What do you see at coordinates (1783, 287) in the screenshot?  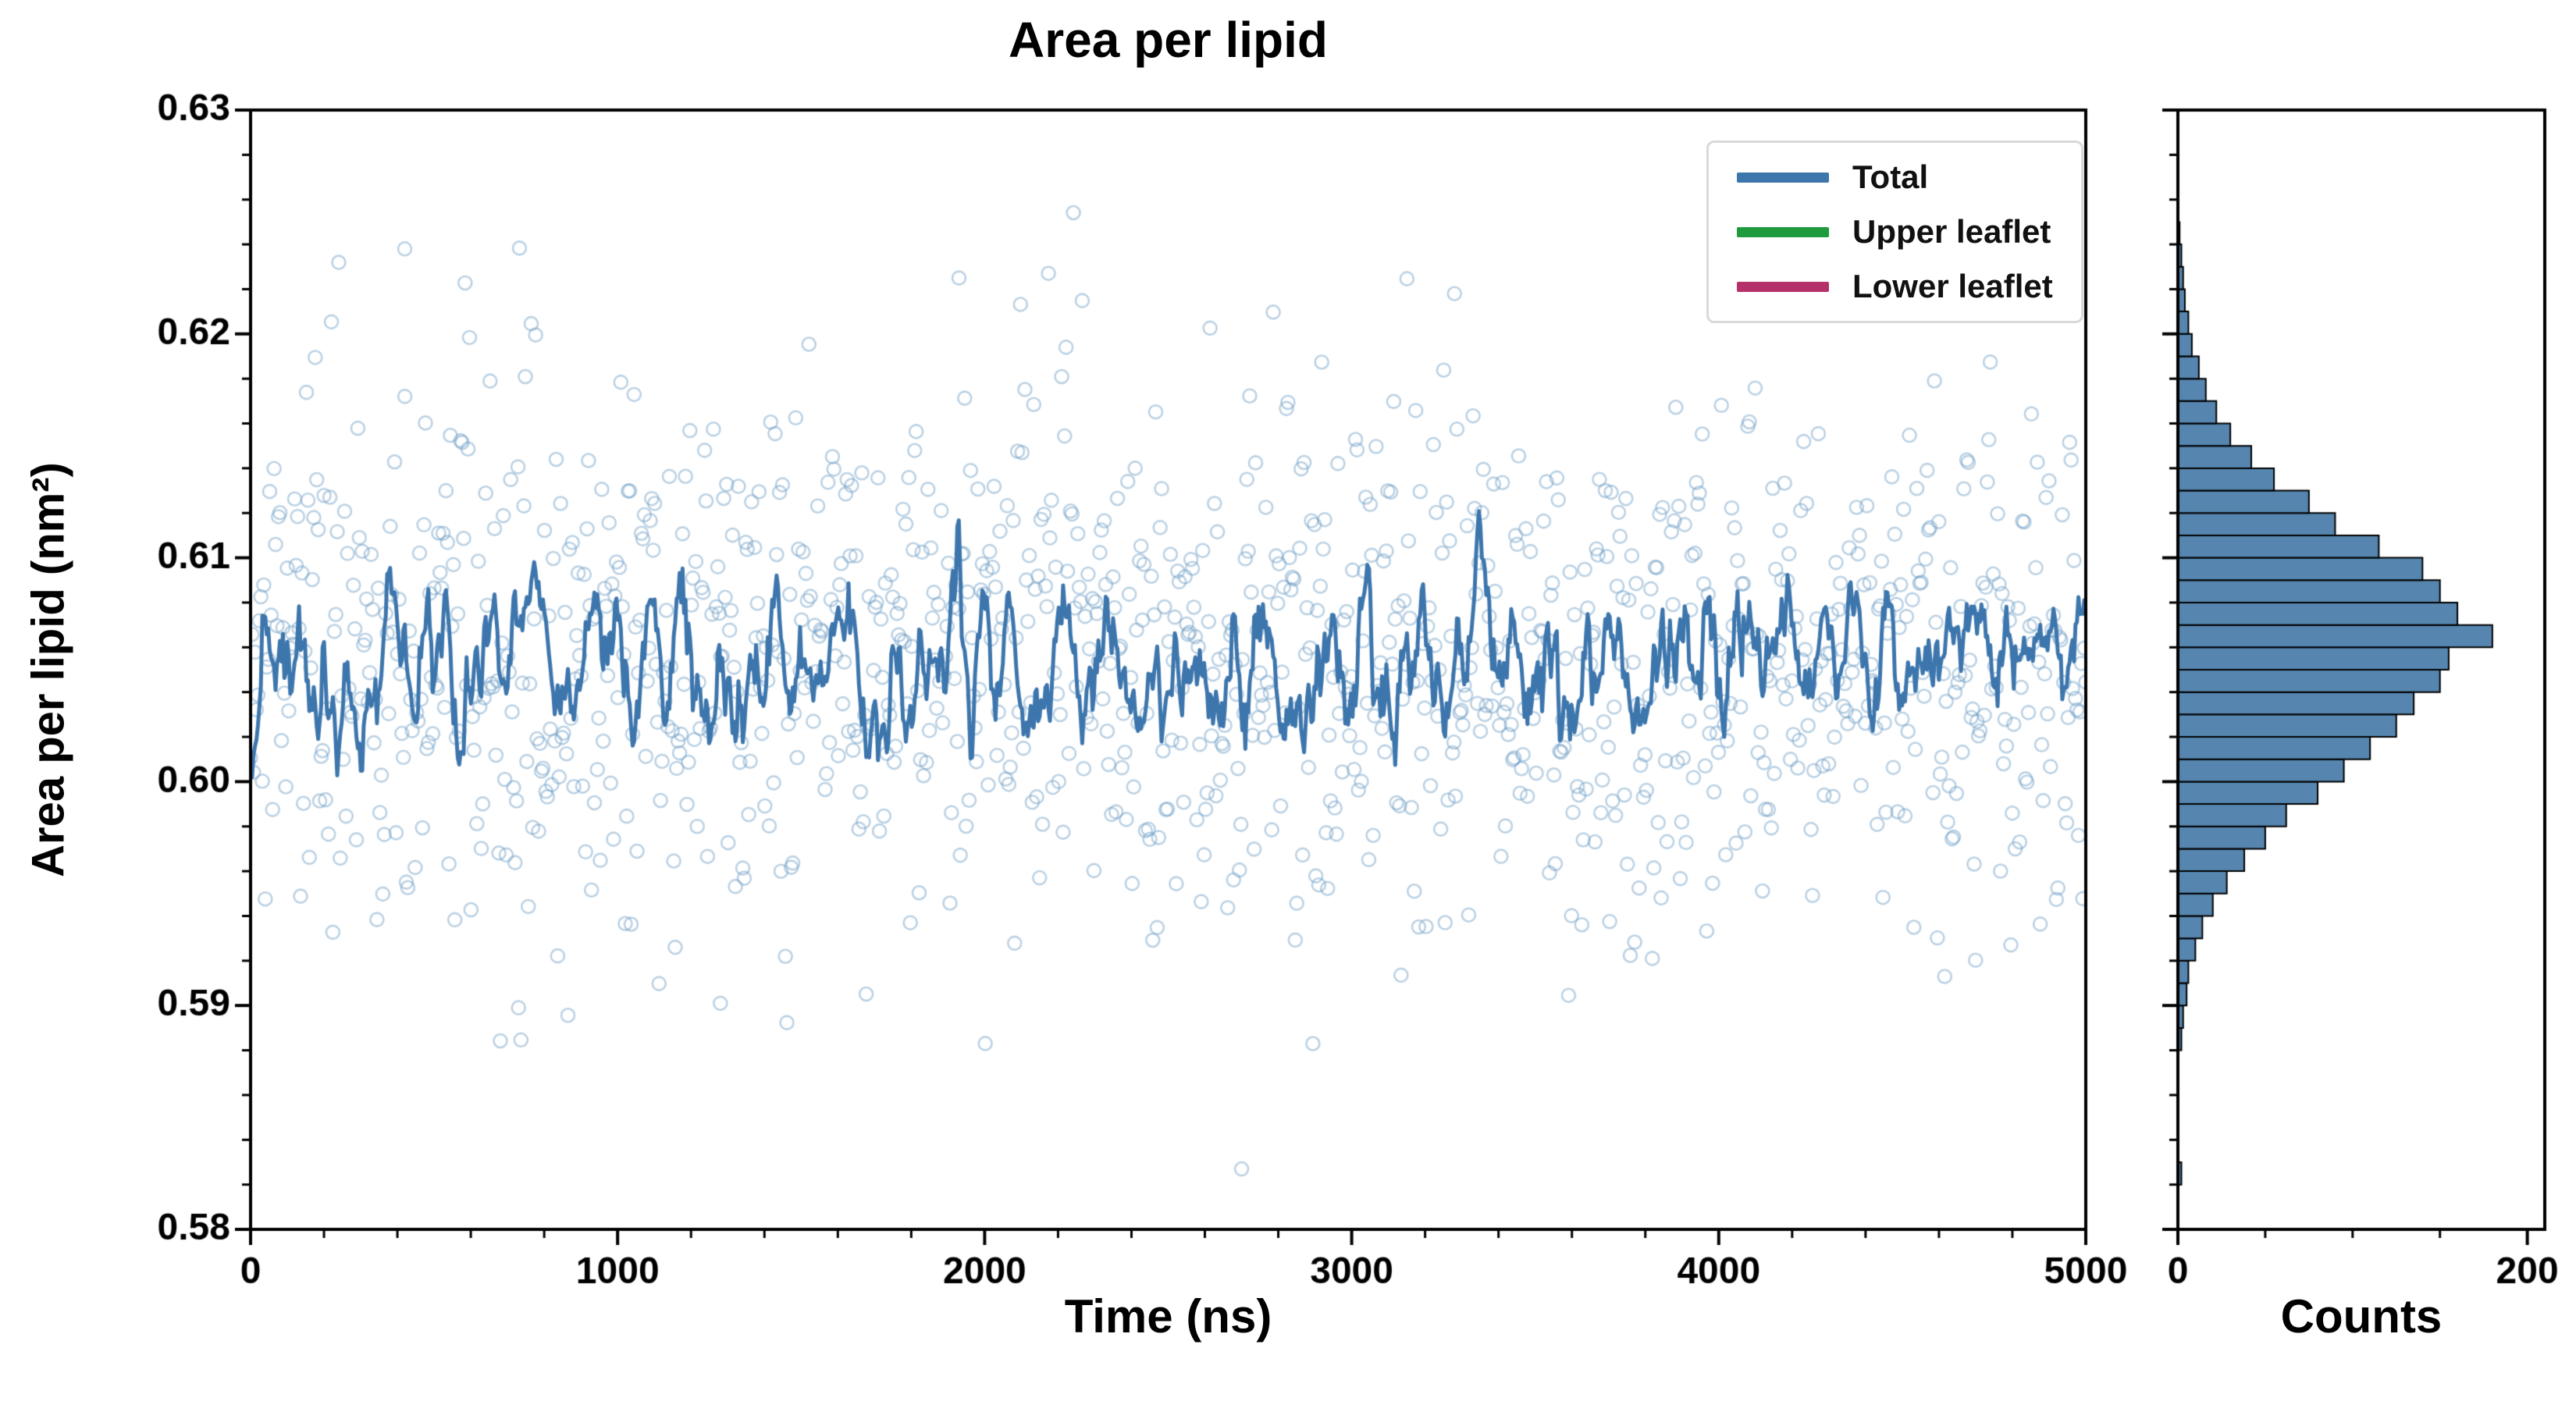 I see `legend-swatch-lower-leaflet-icon` at bounding box center [1783, 287].